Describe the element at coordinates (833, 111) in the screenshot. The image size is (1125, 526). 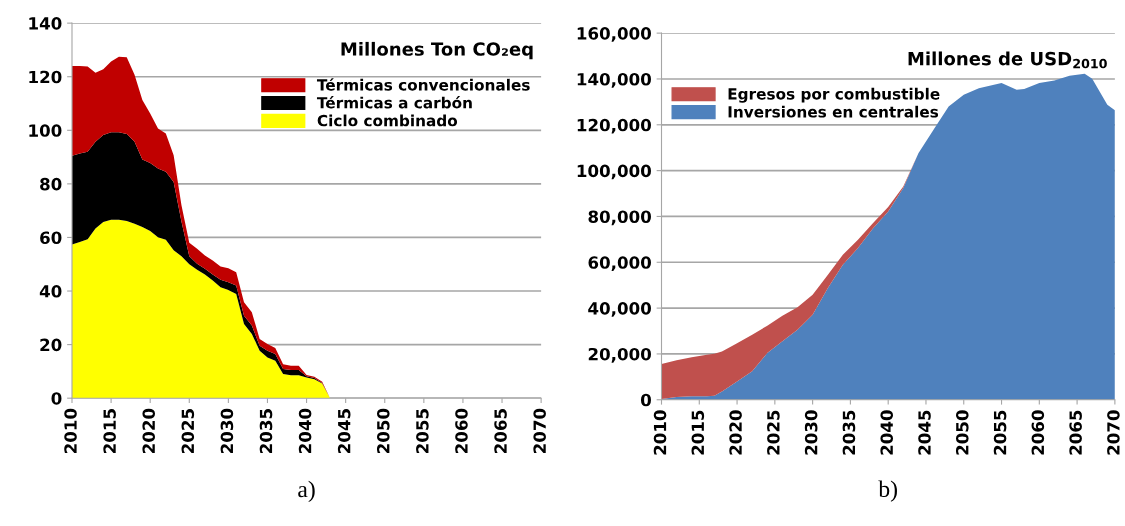
I see `legend-label: Inversiones en centrales` at that location.